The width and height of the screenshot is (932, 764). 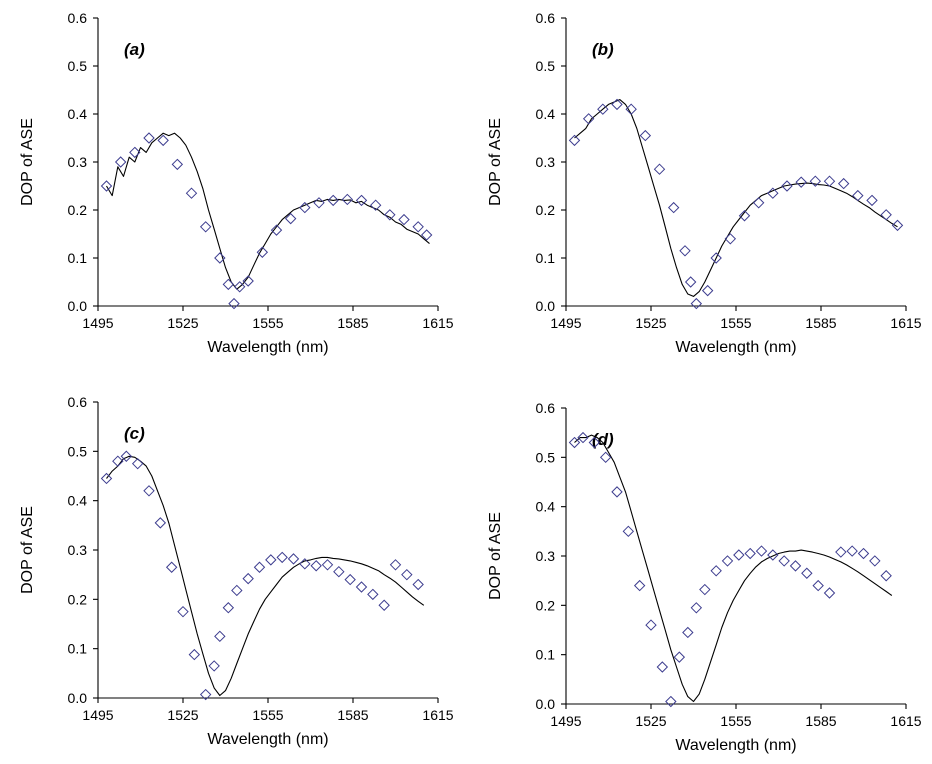 I want to click on x-tick-label: 1585, so click(x=820, y=721).